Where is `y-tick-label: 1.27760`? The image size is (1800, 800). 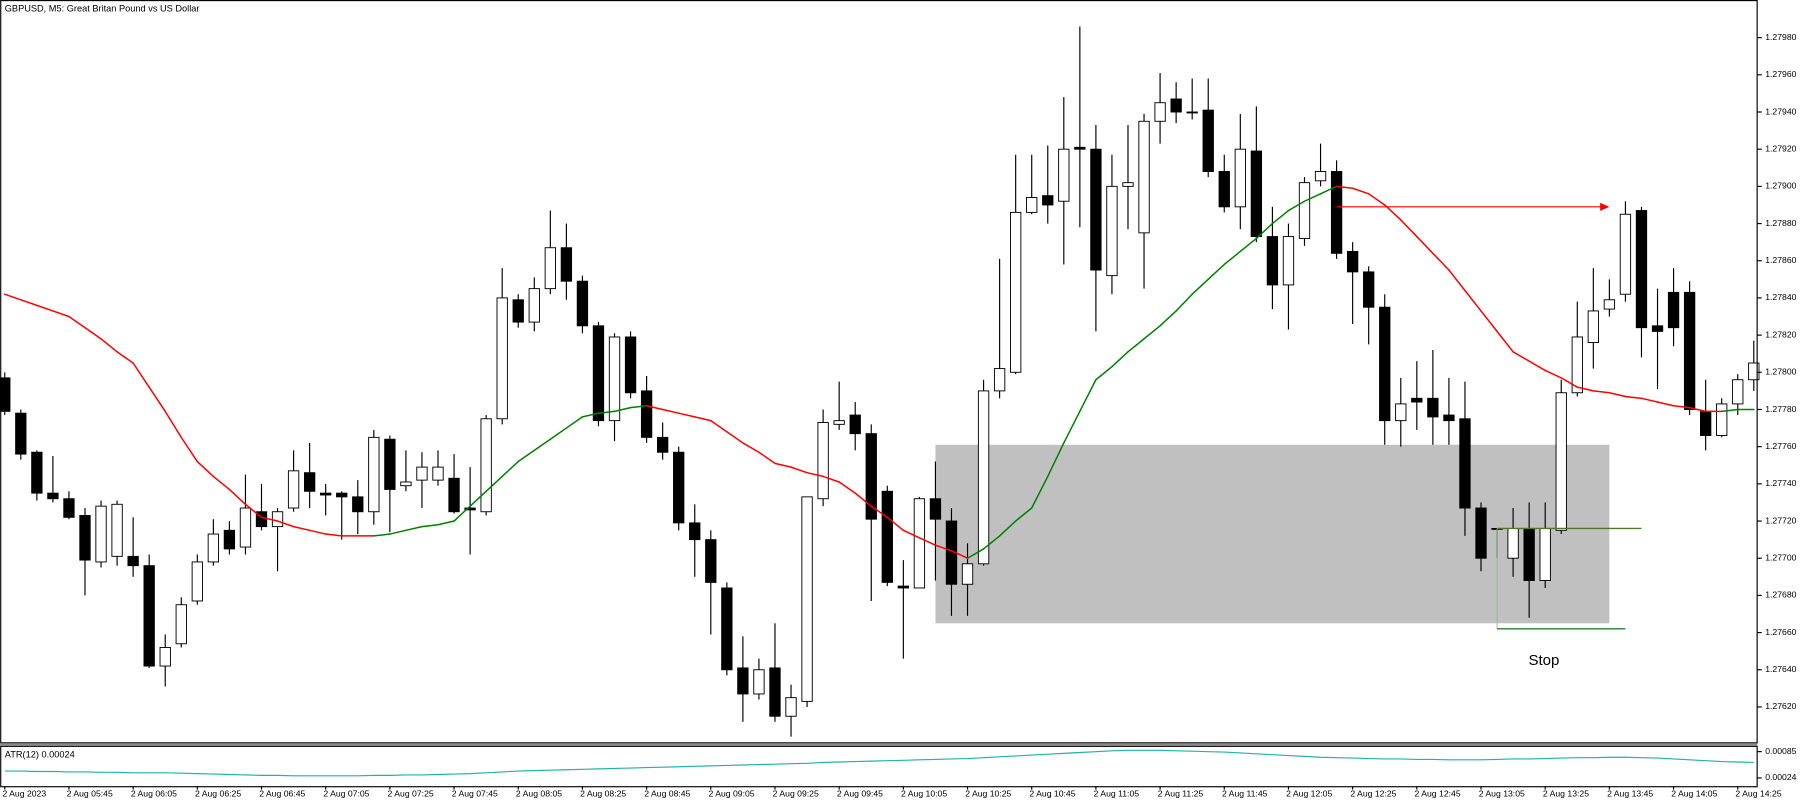
y-tick-label: 1.27760 is located at coordinates (1780, 446).